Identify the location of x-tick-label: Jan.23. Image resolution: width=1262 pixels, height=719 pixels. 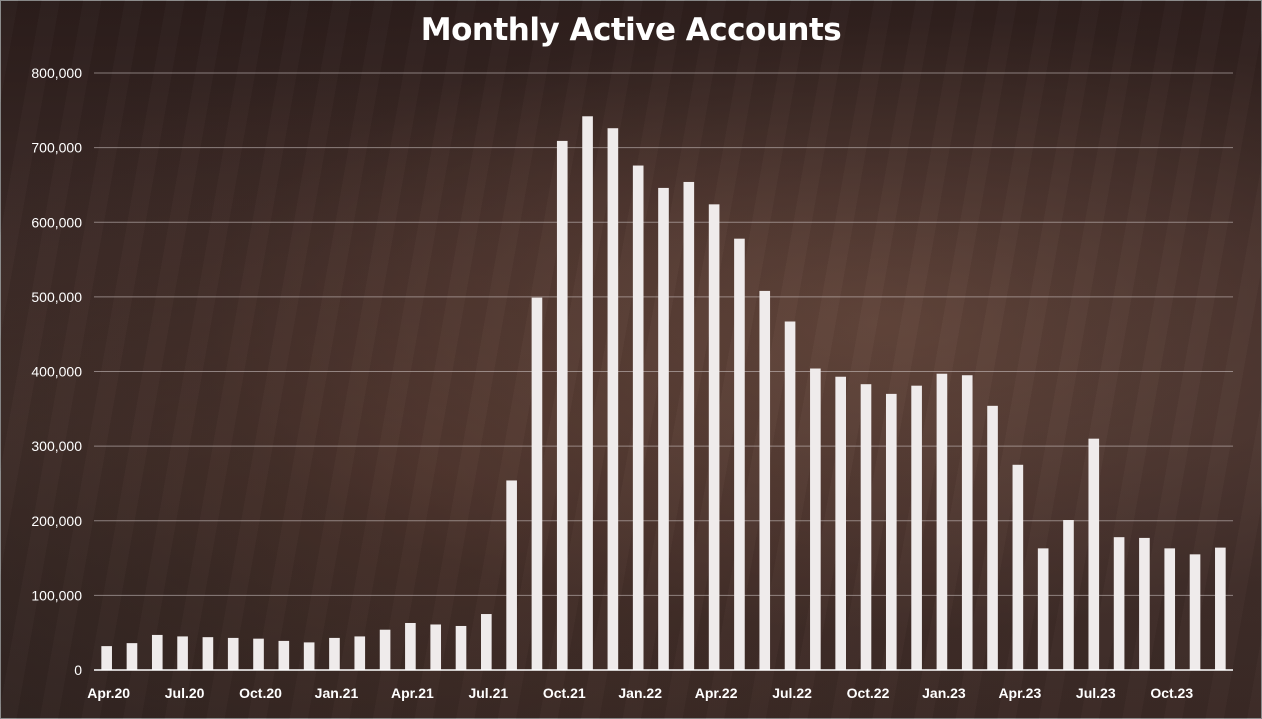
(944, 693).